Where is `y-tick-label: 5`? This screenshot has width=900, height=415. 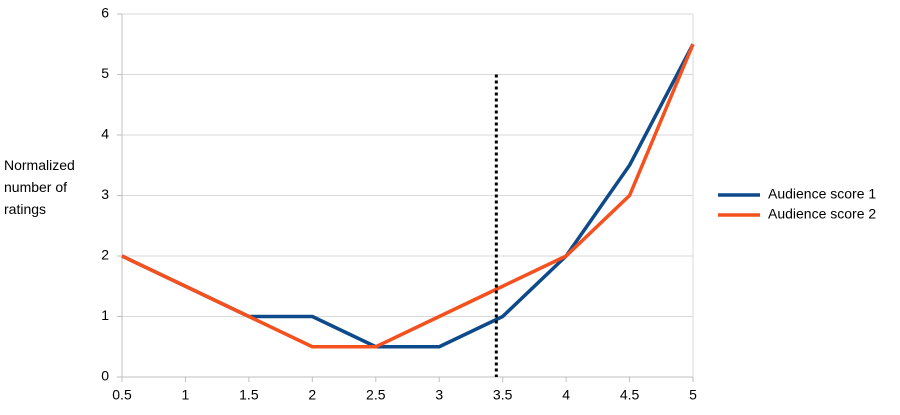
y-tick-label: 5 is located at coordinates (105, 73).